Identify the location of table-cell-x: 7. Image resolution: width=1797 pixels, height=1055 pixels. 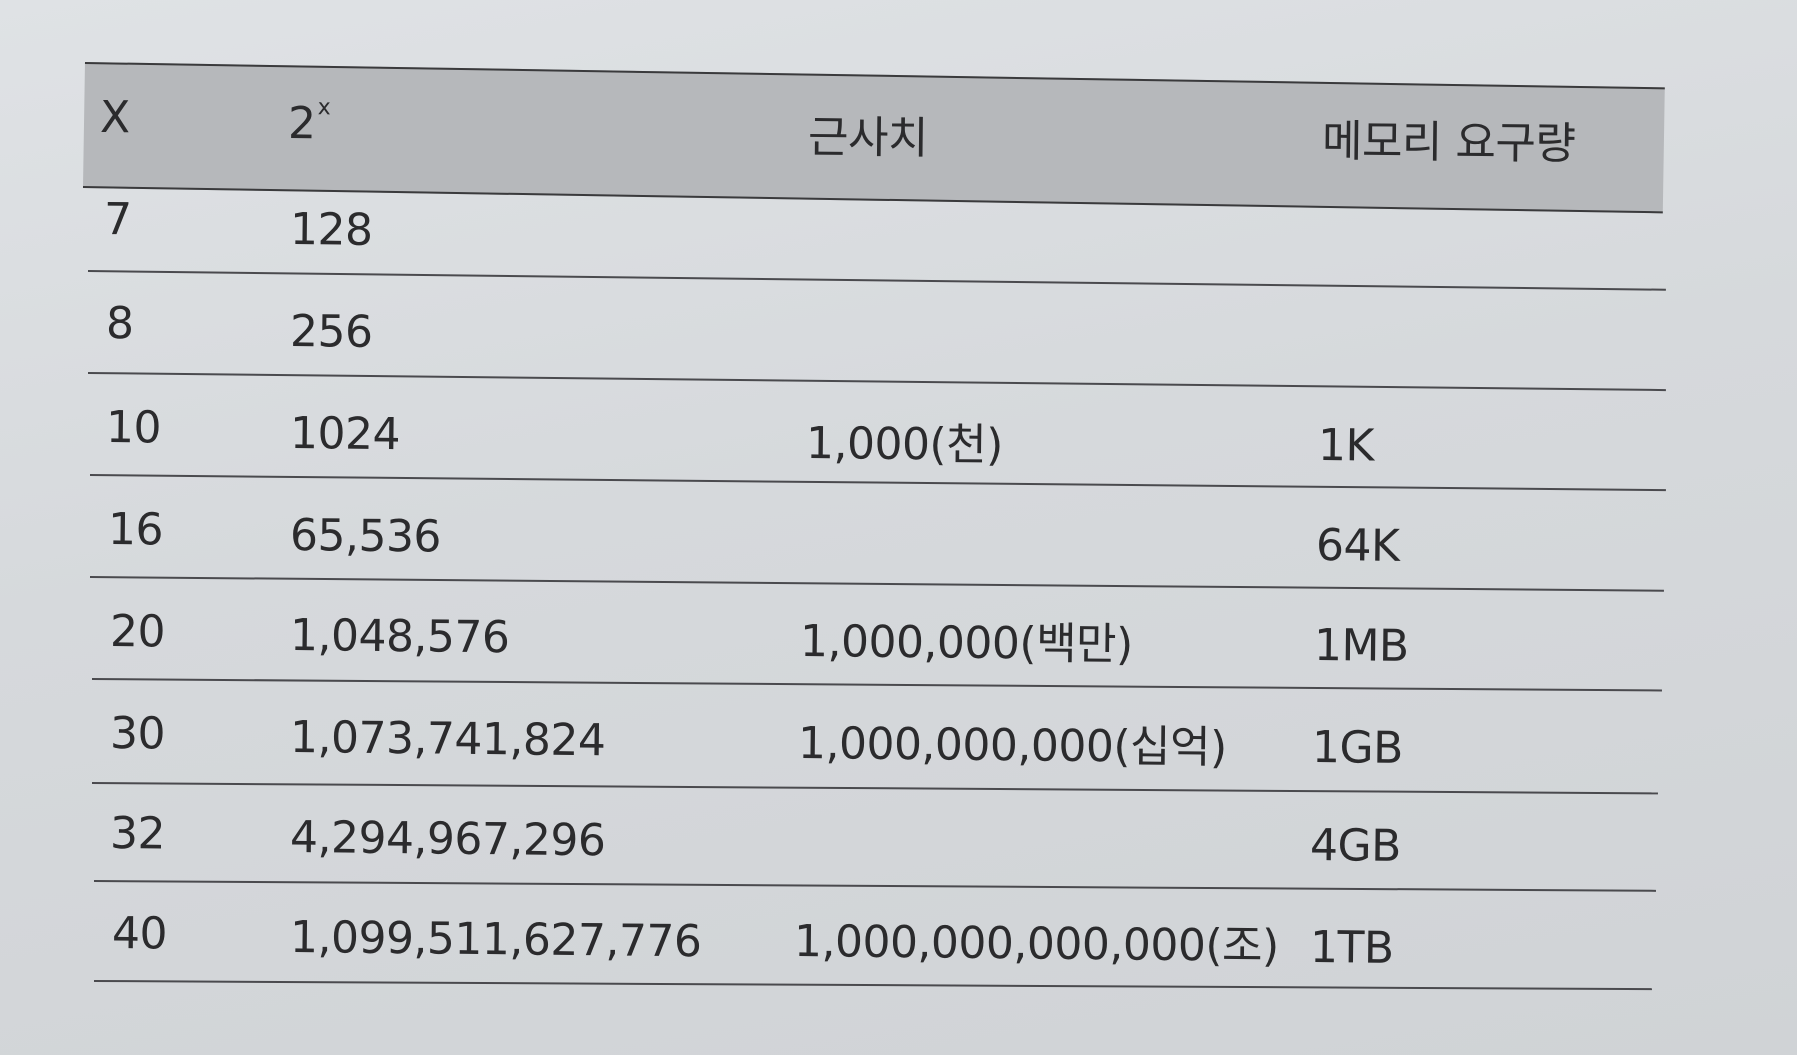
(117, 220).